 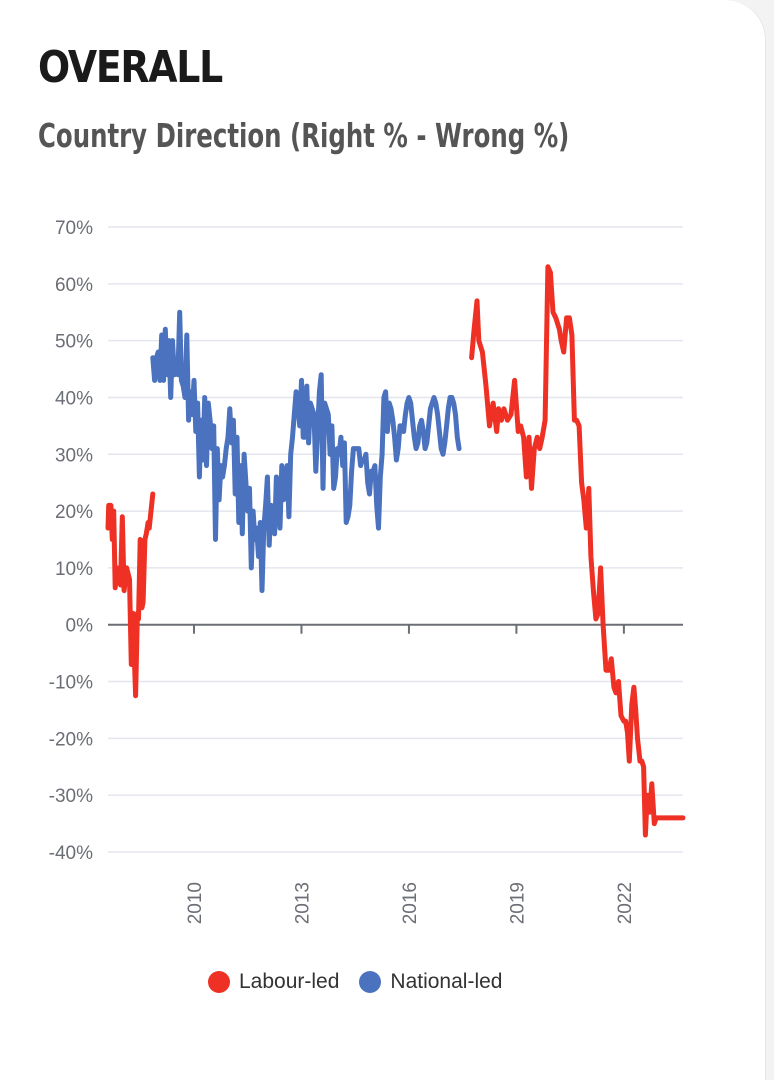 I want to click on y-tick-label: 60%, so click(x=74, y=285).